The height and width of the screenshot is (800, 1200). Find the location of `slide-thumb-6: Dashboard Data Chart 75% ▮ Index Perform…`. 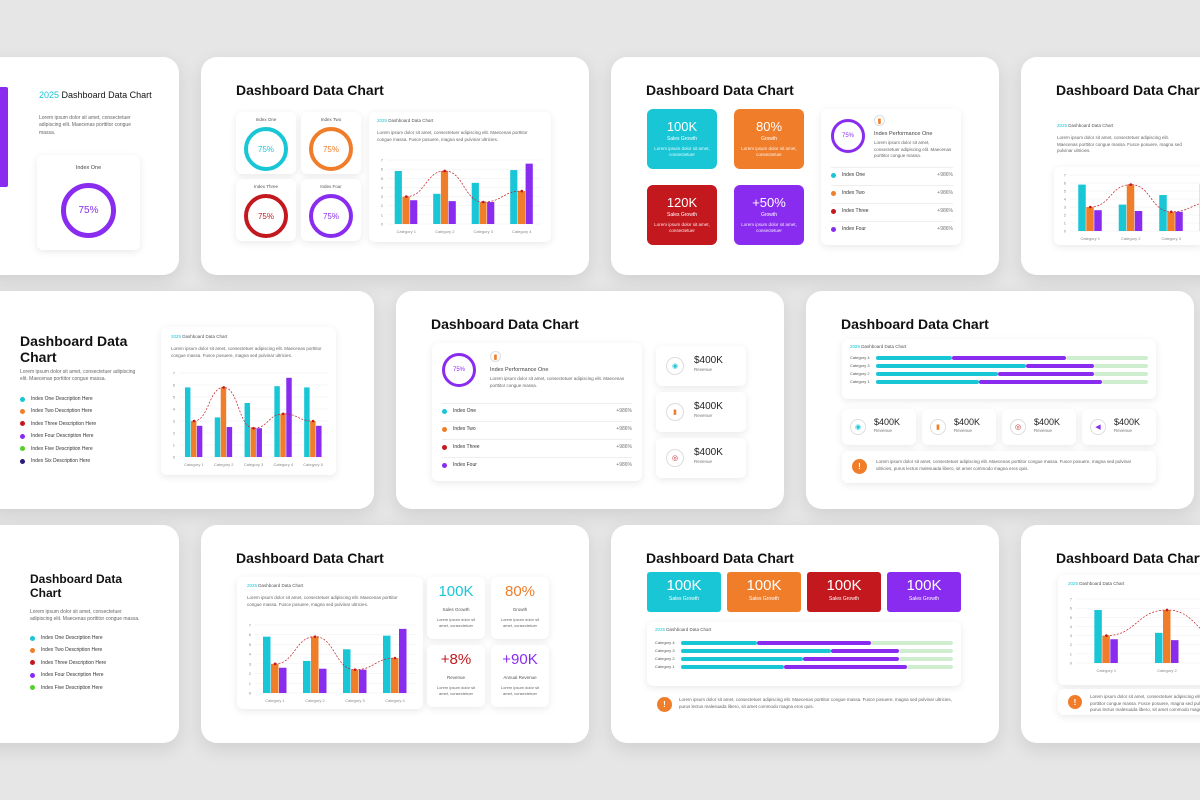

slide-thumb-6: Dashboard Data Chart 75% ▮ Index Perform… is located at coordinates (590, 400).